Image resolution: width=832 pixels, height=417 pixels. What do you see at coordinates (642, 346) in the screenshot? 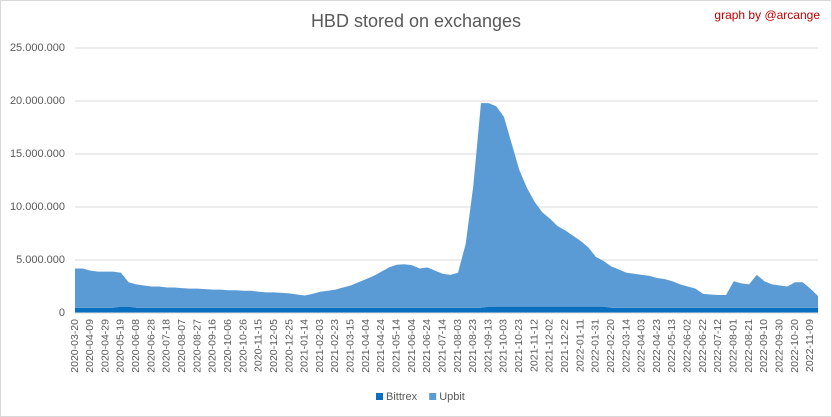
I see `x-tick-label: 2022-04-03` at bounding box center [642, 346].